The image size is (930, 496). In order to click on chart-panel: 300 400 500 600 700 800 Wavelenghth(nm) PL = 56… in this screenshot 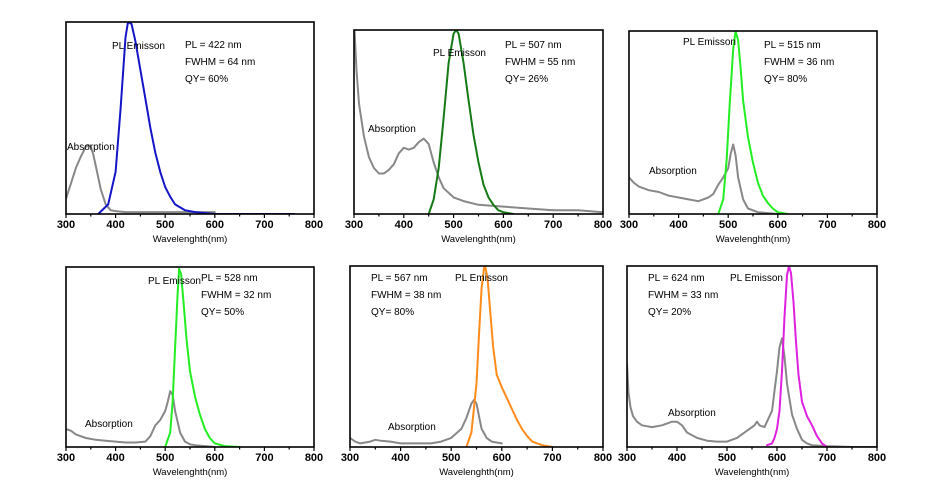, I will do `click(476, 371)`.